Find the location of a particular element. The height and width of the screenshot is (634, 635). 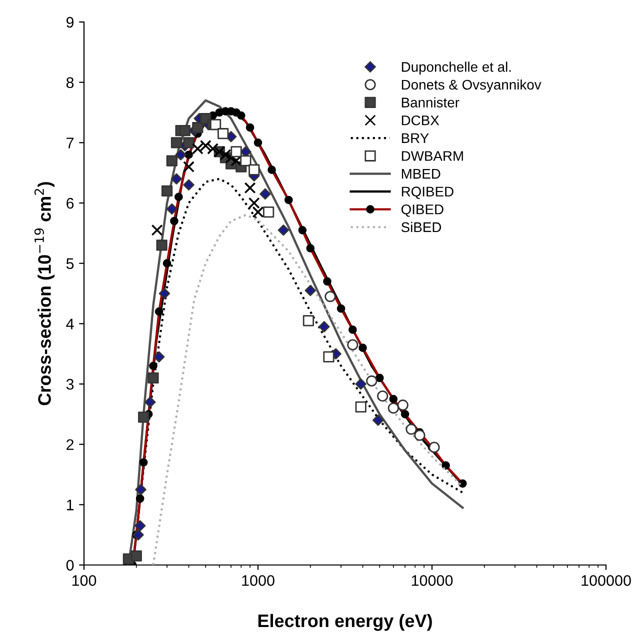

legend-label: MBED is located at coordinates (421, 174).